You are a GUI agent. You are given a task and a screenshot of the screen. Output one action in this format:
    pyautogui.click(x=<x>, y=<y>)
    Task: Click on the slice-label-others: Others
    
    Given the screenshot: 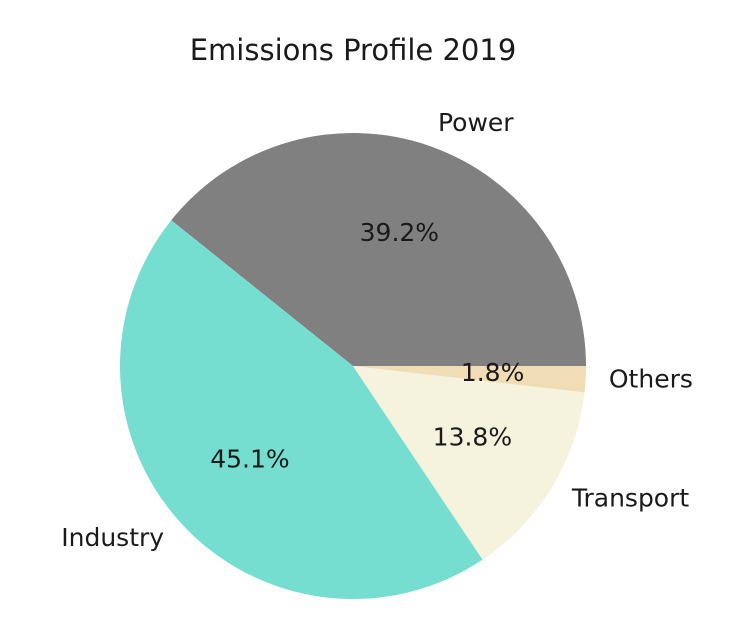 What is the action you would take?
    pyautogui.click(x=651, y=379)
    